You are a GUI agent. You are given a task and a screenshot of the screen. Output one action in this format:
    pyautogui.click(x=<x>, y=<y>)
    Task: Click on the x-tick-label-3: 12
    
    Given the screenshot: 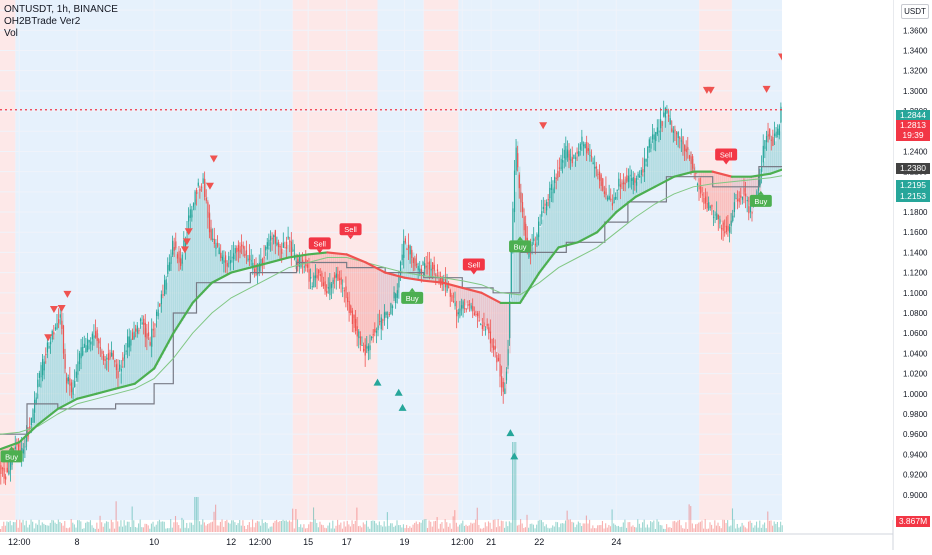 What is the action you would take?
    pyautogui.click(x=231, y=542)
    